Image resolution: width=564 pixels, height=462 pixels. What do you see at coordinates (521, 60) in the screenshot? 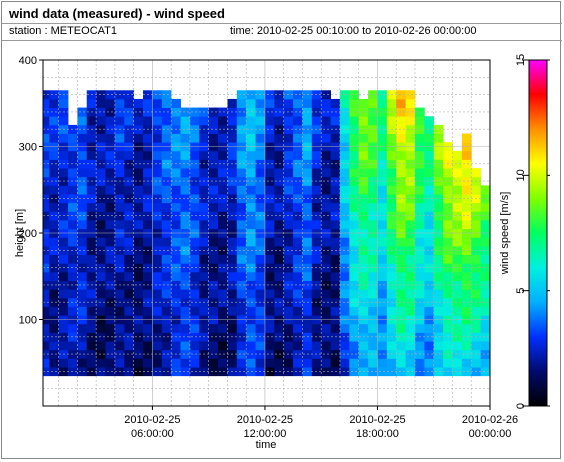
I see `colorbar-tick-label: 15` at bounding box center [521, 60].